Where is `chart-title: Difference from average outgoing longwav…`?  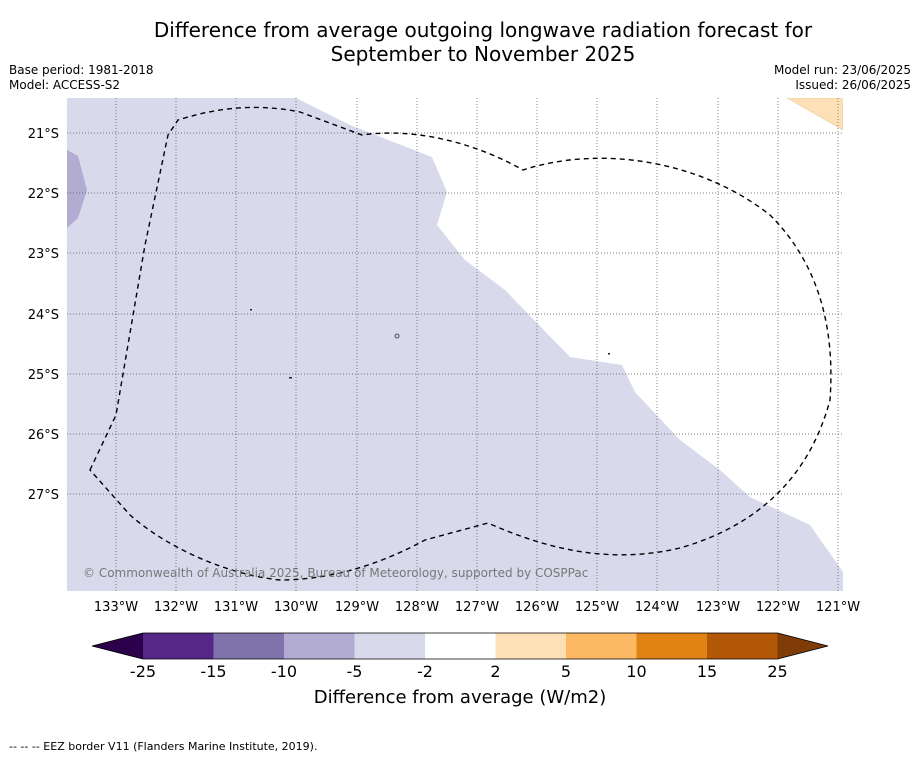 chart-title: Difference from average outgoing longwav… is located at coordinates (459, 42).